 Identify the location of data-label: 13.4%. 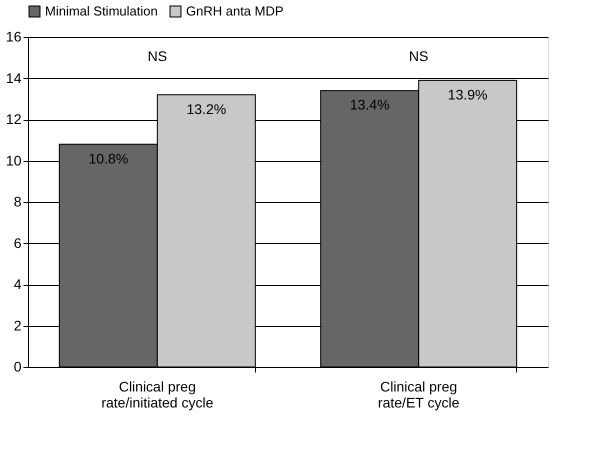
(370, 104).